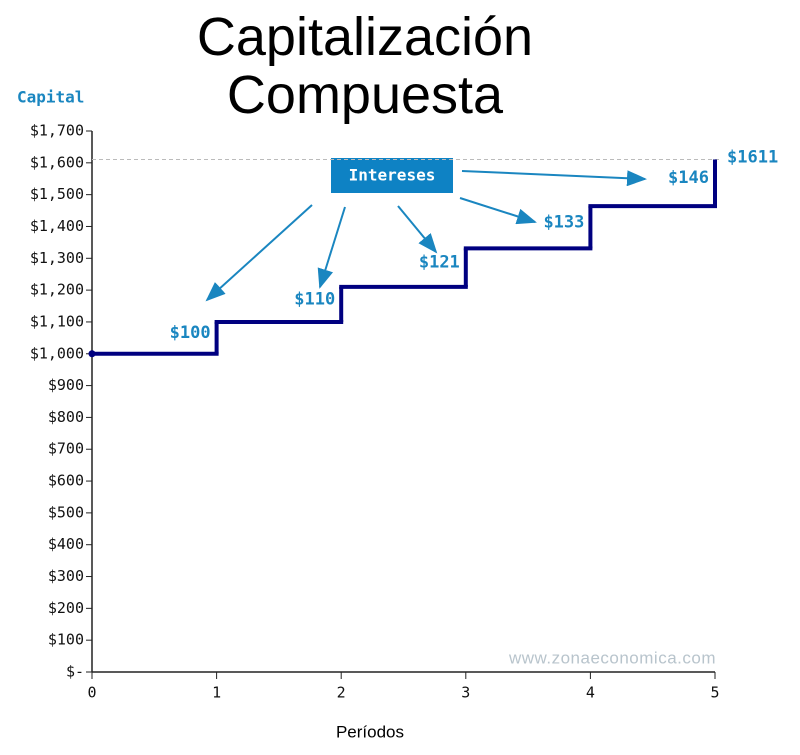  Describe the element at coordinates (91, 693) in the screenshot. I see `x-tick-label: 0` at that location.